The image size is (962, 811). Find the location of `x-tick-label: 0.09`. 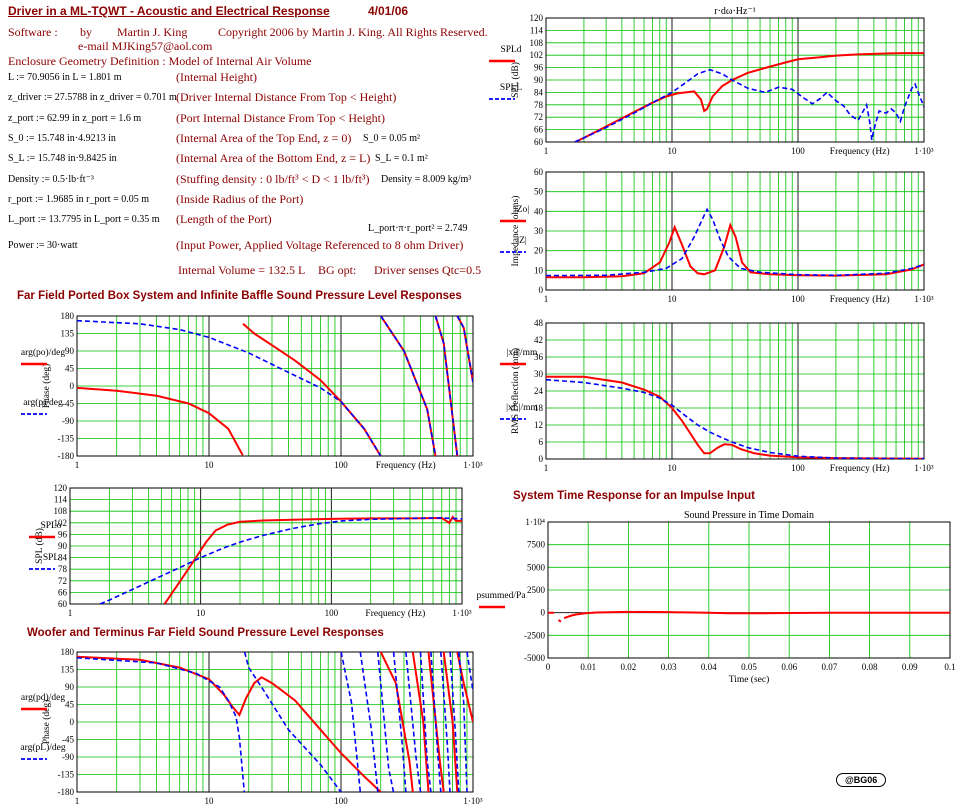

x-tick-label: 0.09 is located at coordinates (910, 667).